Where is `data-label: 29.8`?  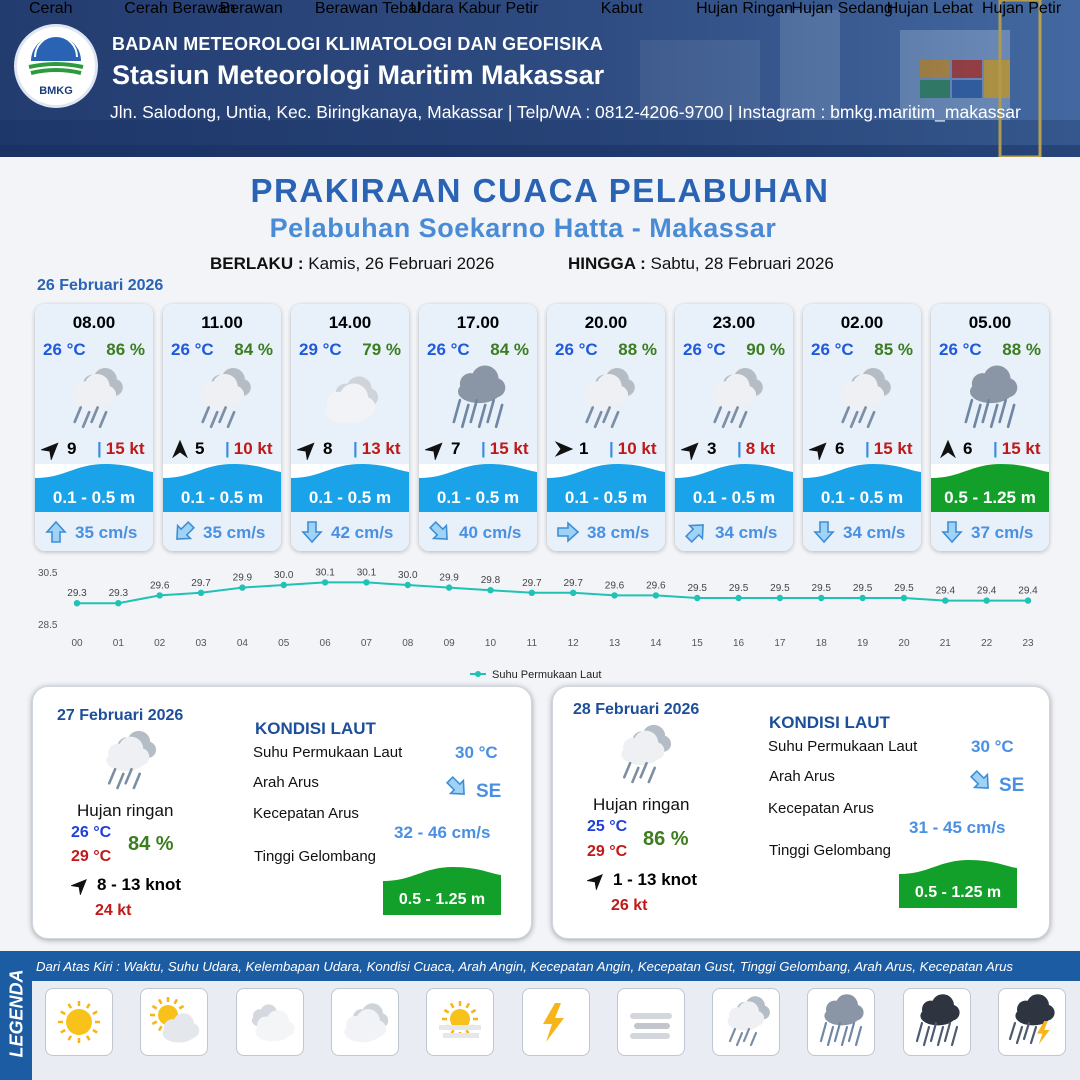
data-label: 29.8 is located at coordinates (491, 580).